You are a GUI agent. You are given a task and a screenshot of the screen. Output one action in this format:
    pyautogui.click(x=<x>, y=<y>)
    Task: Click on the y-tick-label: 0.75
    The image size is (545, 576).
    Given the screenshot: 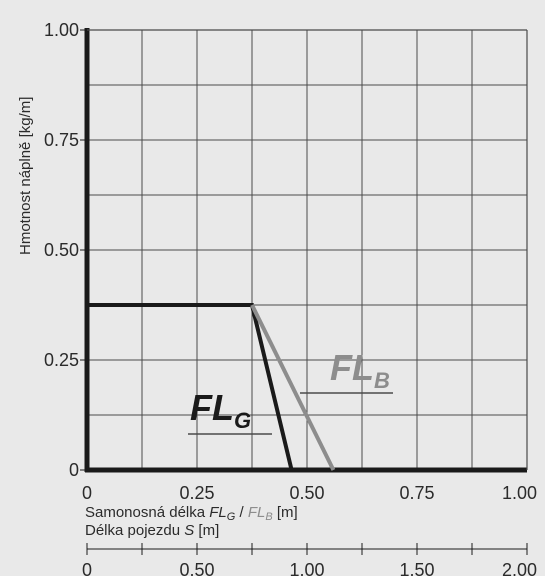 What is the action you would take?
    pyautogui.click(x=61, y=140)
    